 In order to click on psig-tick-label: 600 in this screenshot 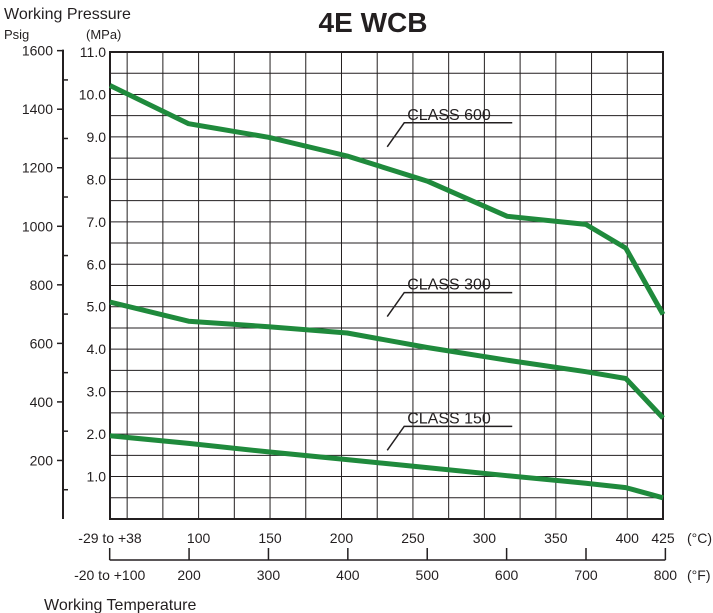, I will do `click(42, 343)`.